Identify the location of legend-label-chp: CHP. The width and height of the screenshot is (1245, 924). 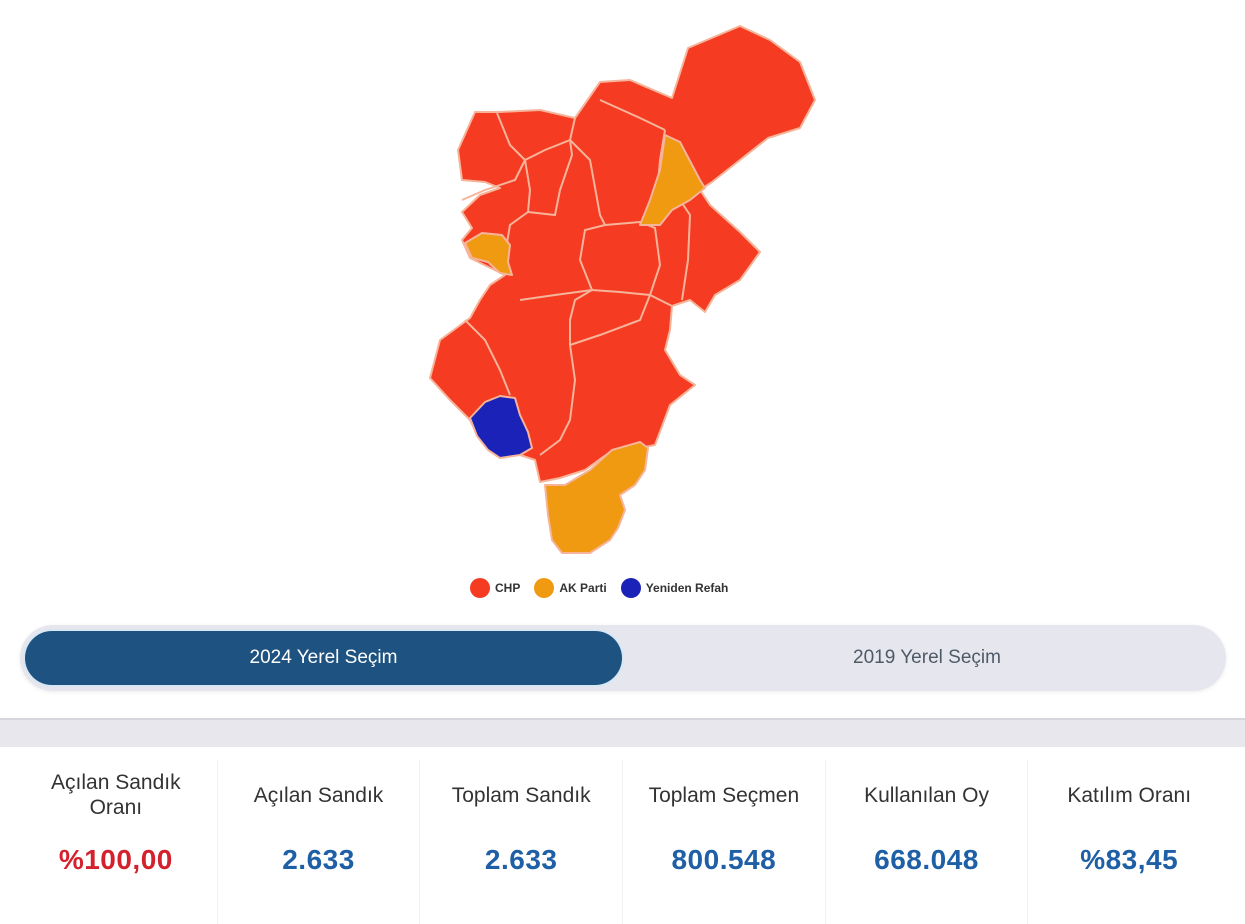
(508, 588).